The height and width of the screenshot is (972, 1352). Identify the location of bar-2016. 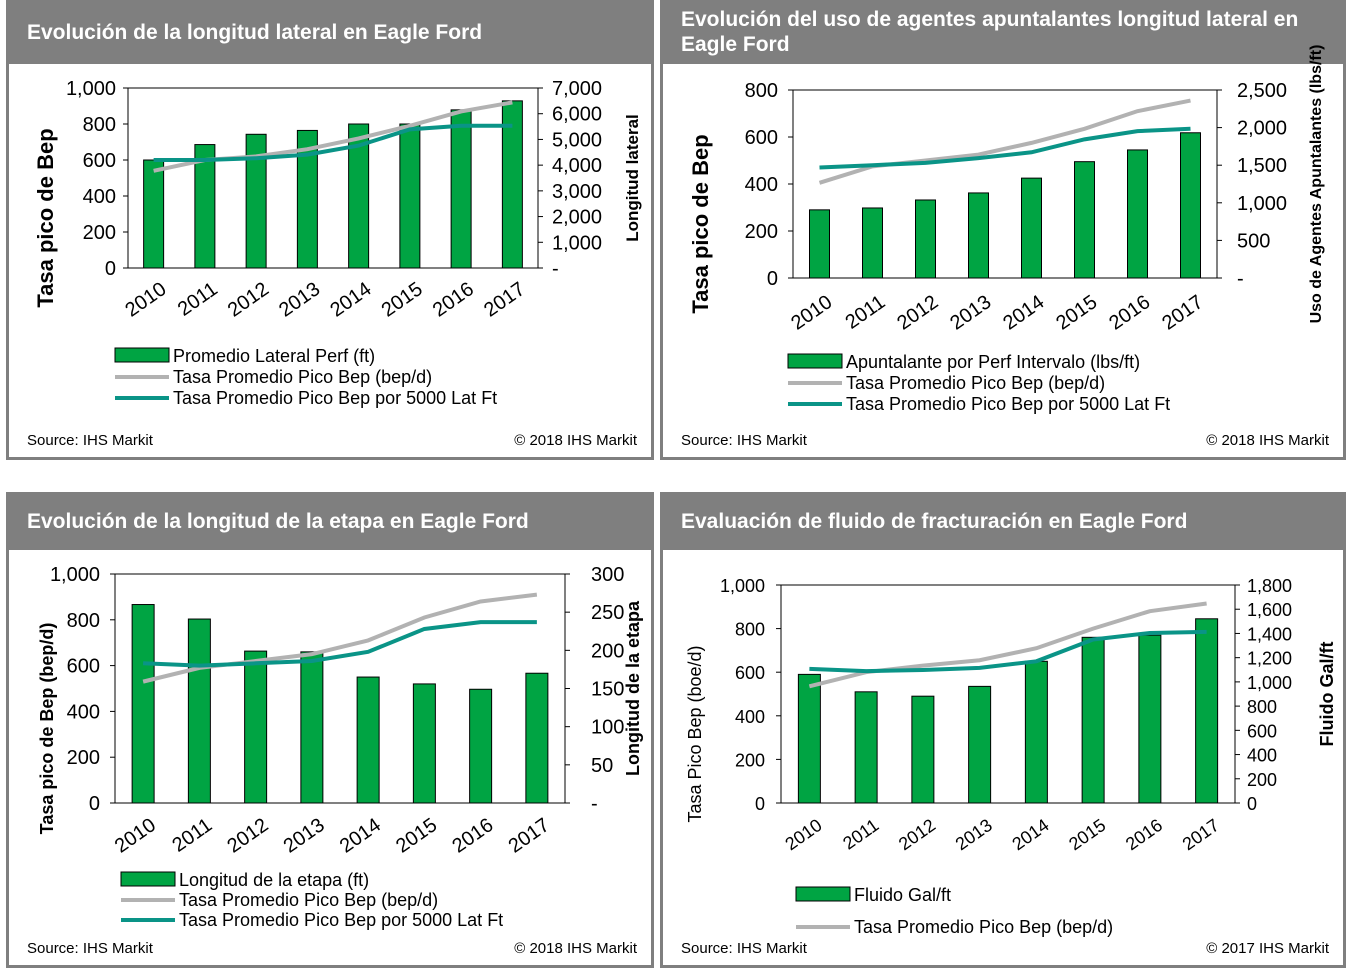
(1150, 719).